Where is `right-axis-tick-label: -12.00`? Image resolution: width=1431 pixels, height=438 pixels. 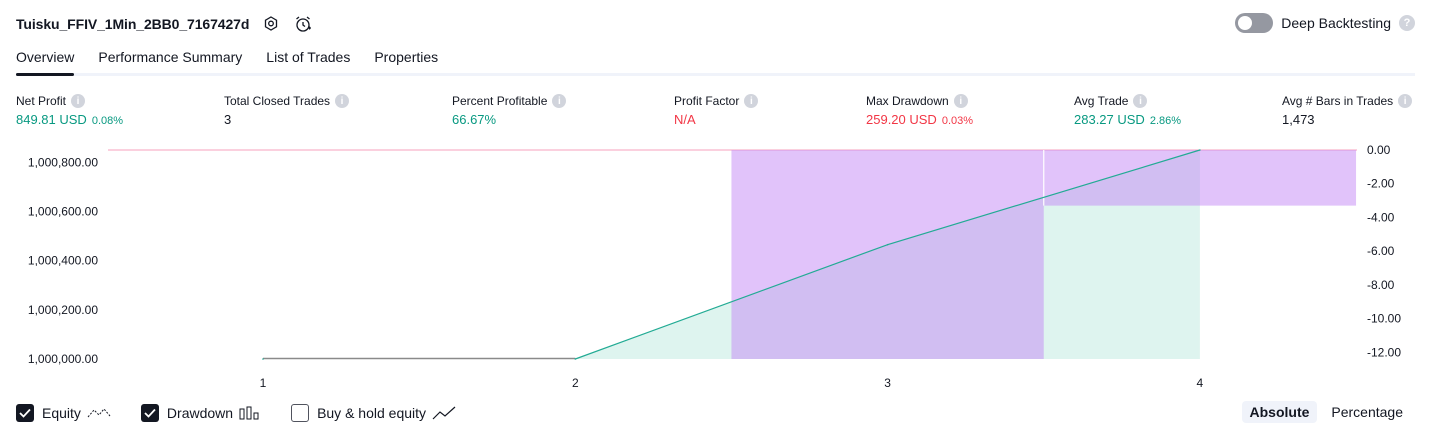
right-axis-tick-label: -12.00 is located at coordinates (1384, 352).